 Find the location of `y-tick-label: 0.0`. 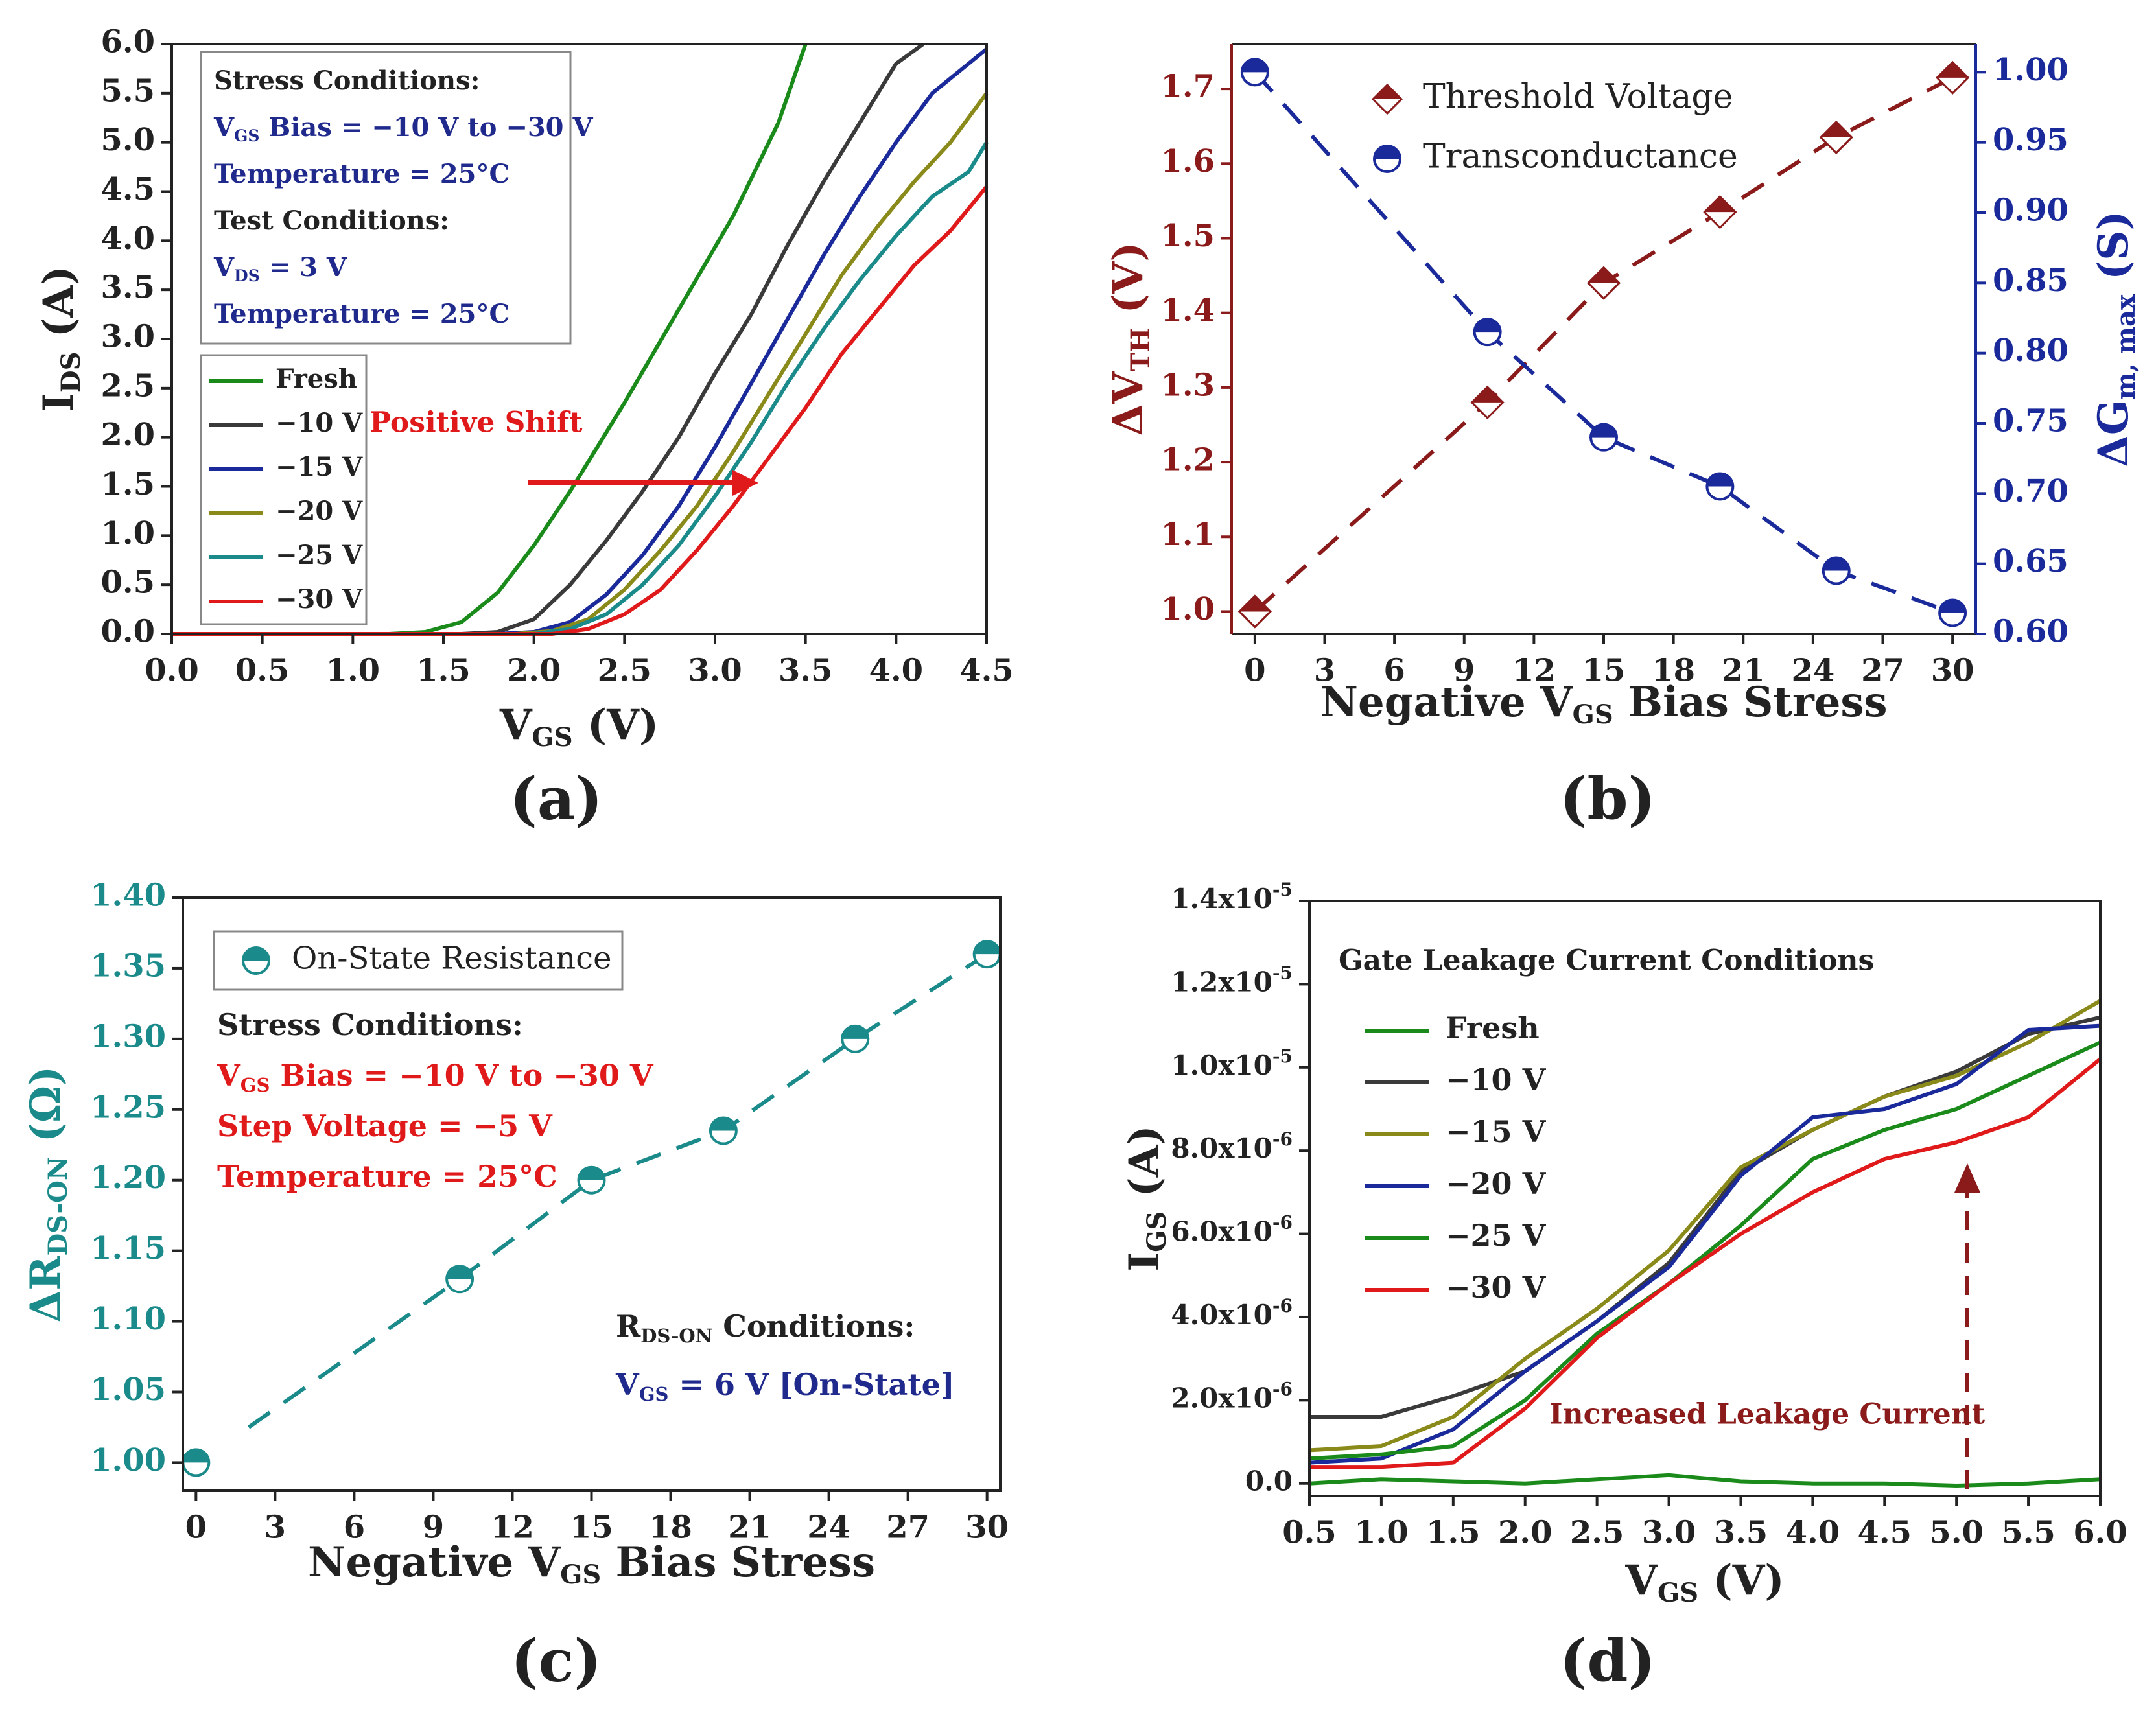

y-tick-label: 0.0 is located at coordinates (127, 632).